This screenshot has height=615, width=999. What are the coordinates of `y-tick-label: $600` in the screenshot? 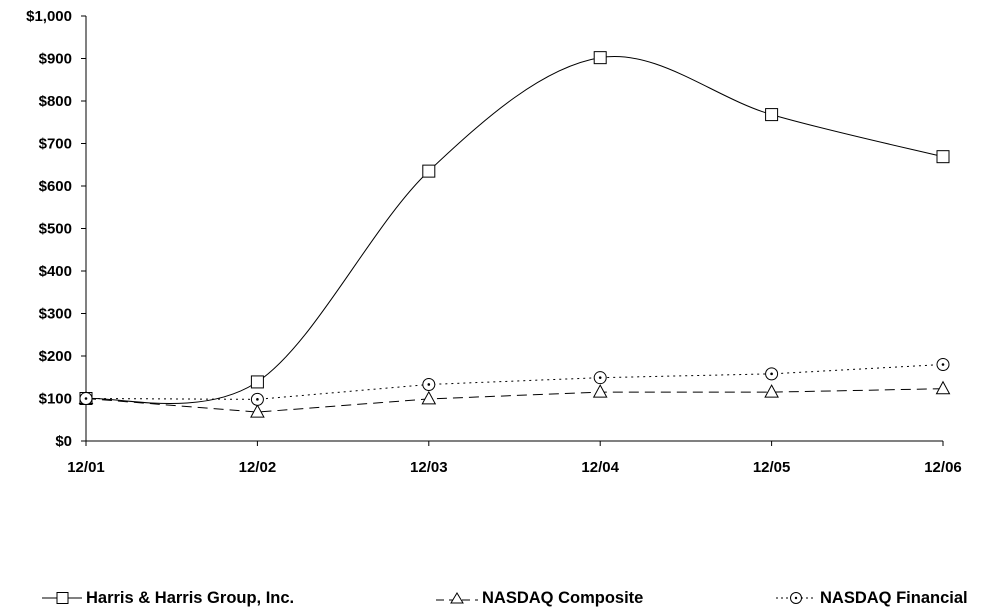 It's located at (55, 186).